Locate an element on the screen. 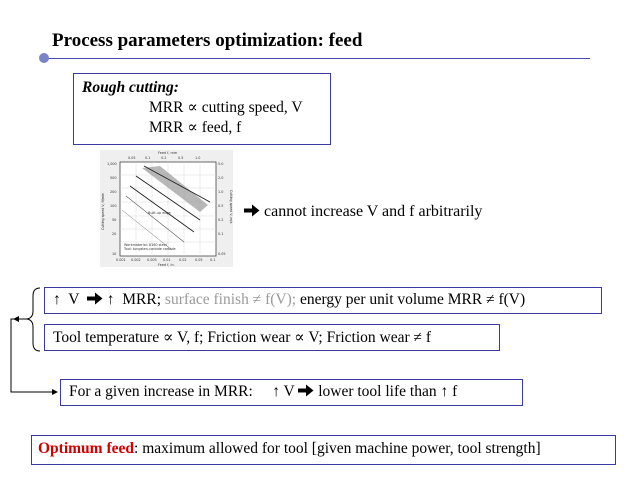 This screenshot has height=478, width=638. chart-bottom-axis-label: Feed f, in. is located at coordinates (166, 265).